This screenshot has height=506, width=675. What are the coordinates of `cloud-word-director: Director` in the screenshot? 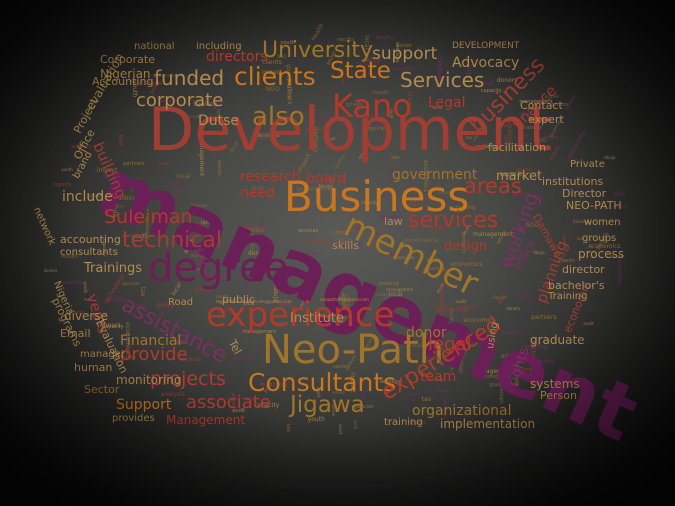 It's located at (584, 193).